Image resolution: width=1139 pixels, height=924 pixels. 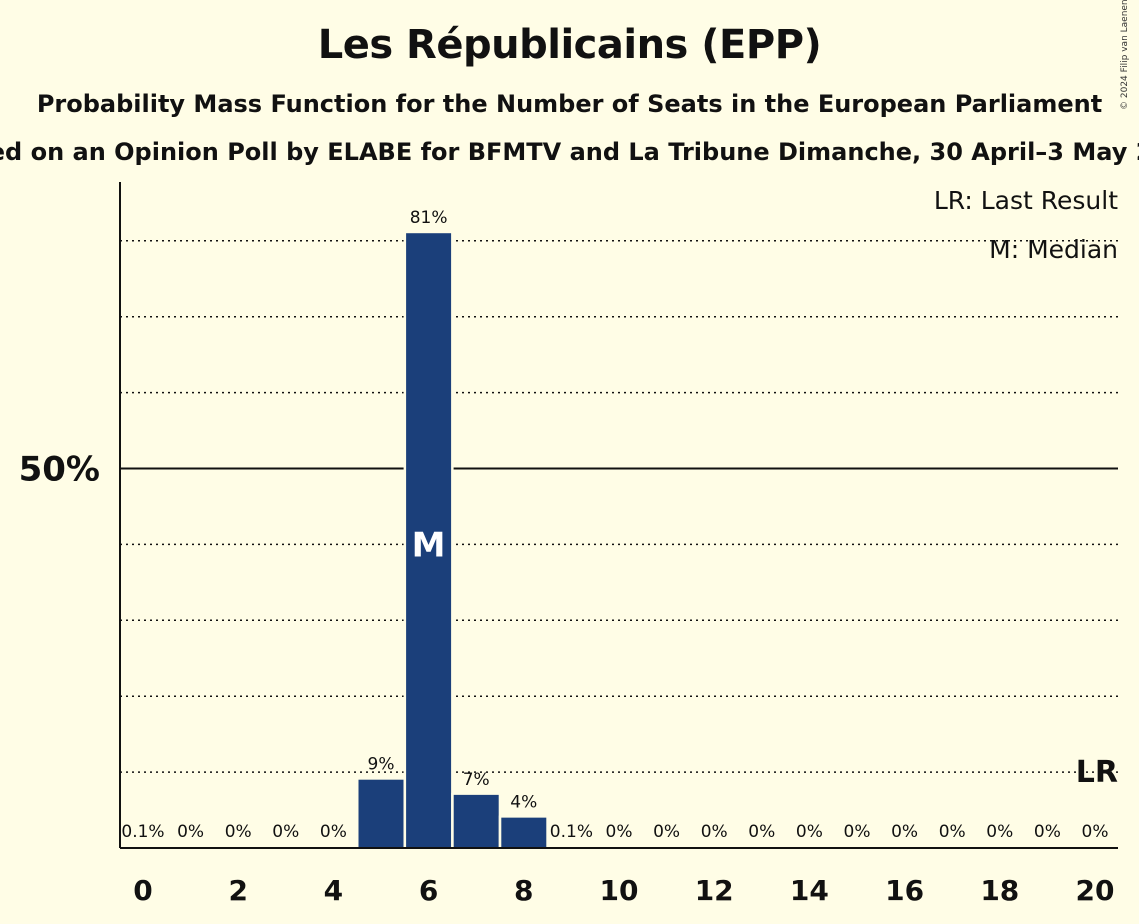 I want to click on y-tick-label: 50%, so click(x=59, y=470).